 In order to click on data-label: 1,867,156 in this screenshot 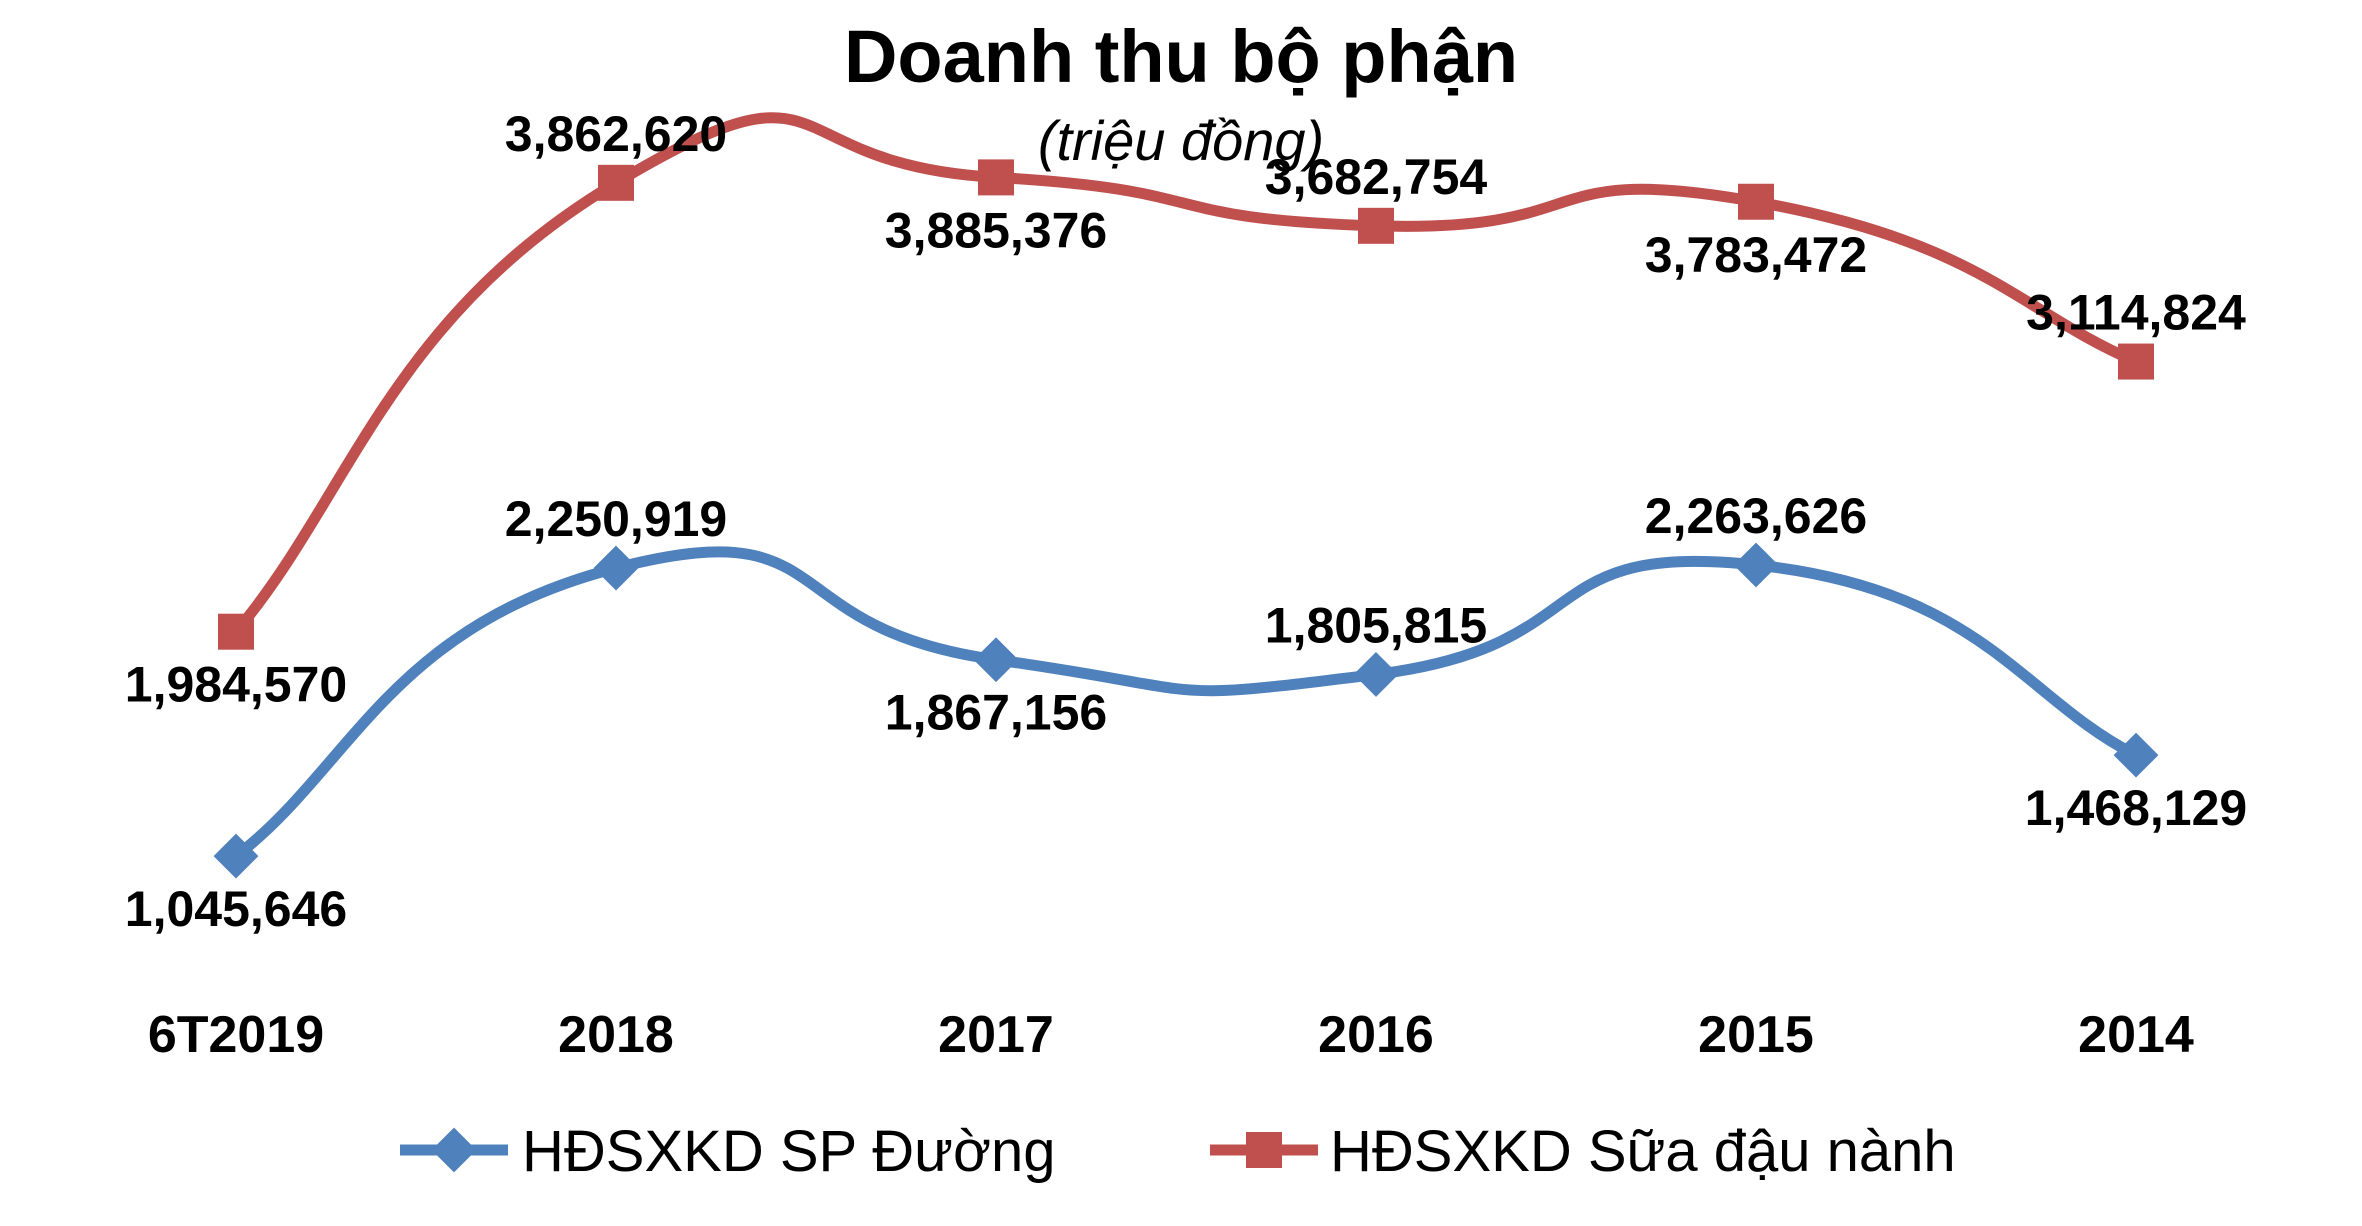, I will do `click(996, 713)`.